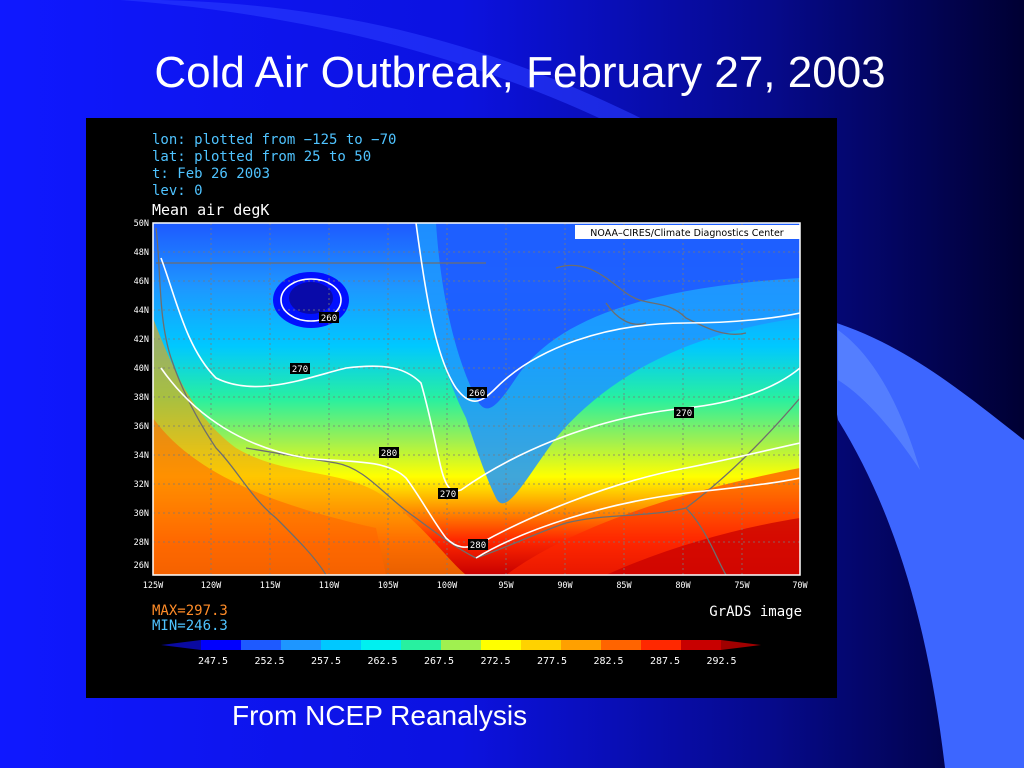 This screenshot has height=768, width=1024. I want to click on lat-tick-label: 36N, so click(141, 427).